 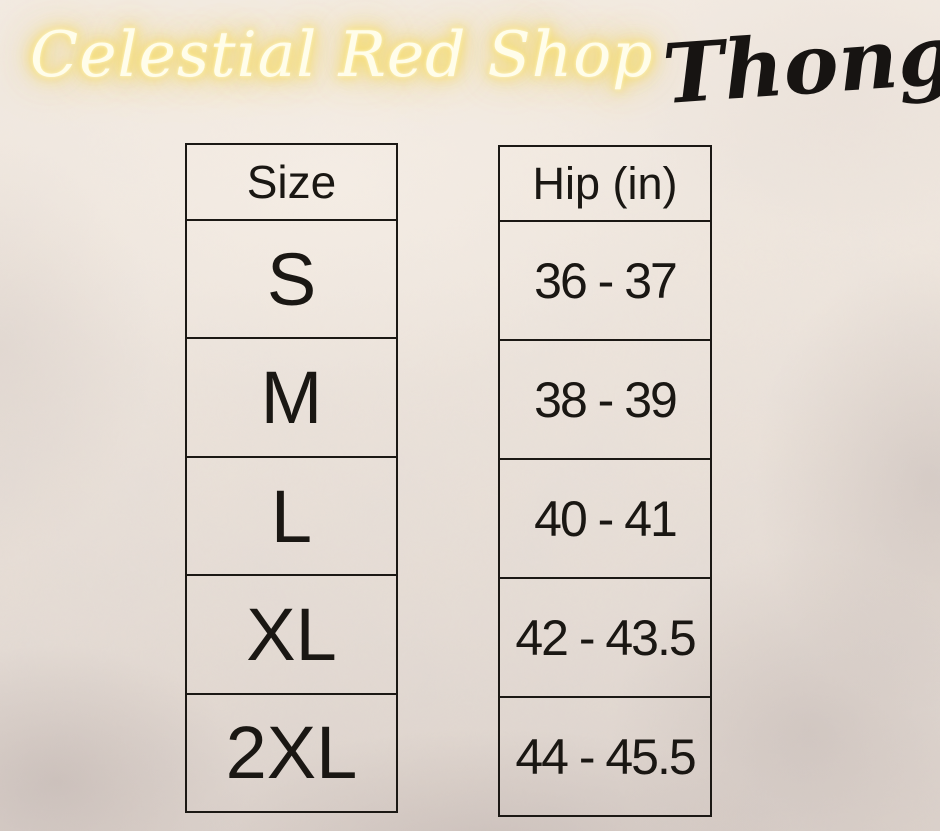 I want to click on size-cell-2xl: 2XL, so click(x=291, y=753).